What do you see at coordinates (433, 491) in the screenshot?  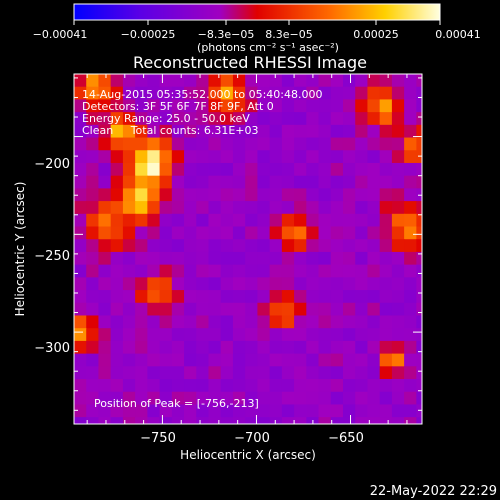 I see `timestamp: 22-May-2022 22:29` at bounding box center [433, 491].